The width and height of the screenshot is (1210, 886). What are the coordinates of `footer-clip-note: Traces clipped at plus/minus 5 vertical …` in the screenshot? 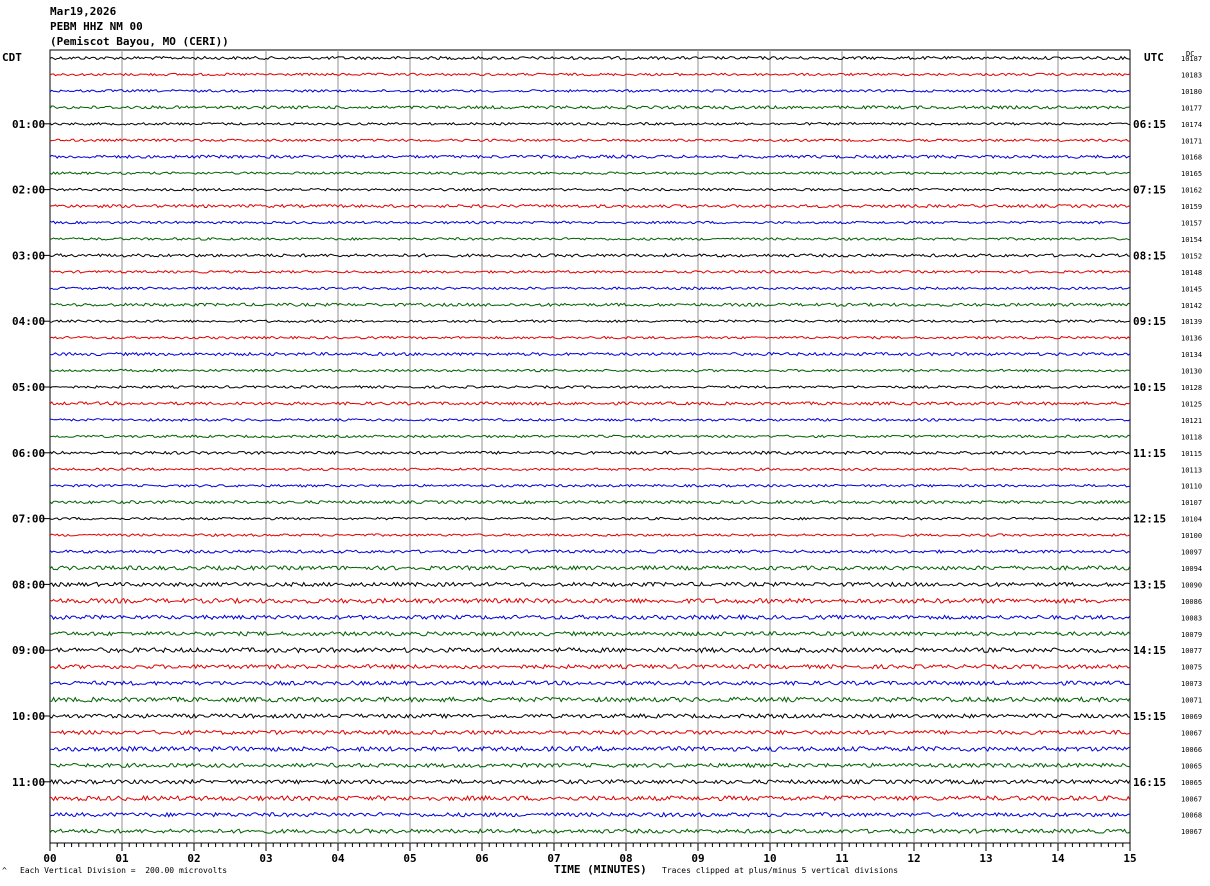 It's located at (780, 870).